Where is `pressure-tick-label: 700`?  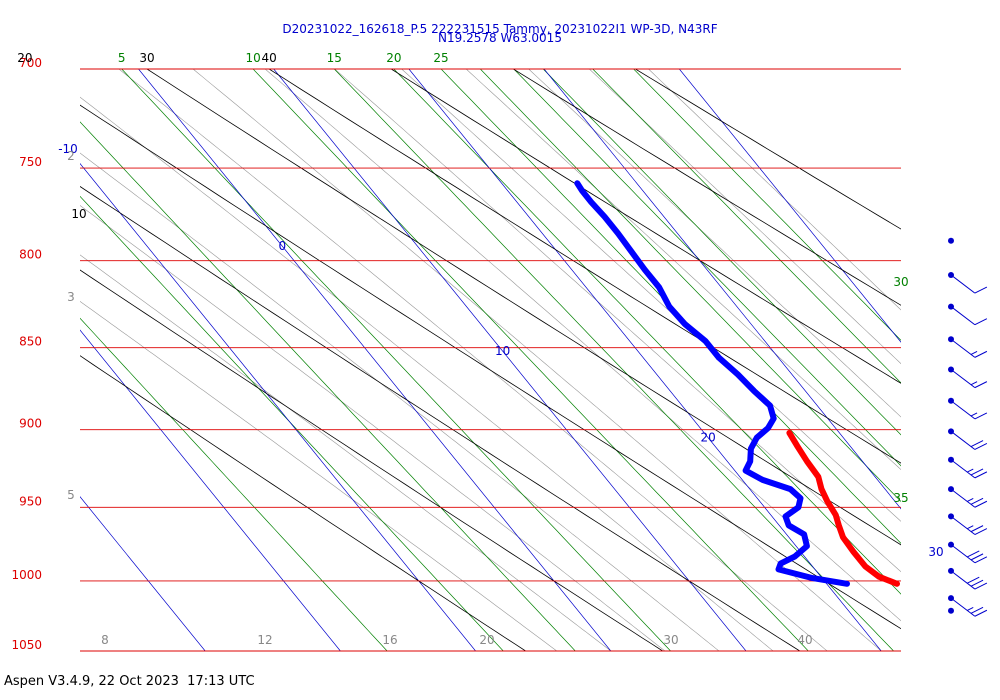
pressure-tick-label: 700 is located at coordinates (30, 63).